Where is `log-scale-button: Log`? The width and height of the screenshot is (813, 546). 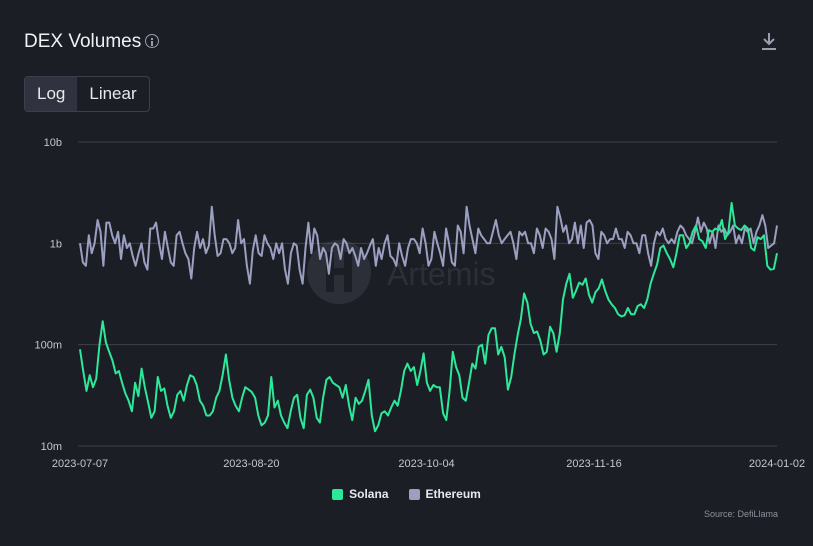 log-scale-button: Log is located at coordinates (51, 94).